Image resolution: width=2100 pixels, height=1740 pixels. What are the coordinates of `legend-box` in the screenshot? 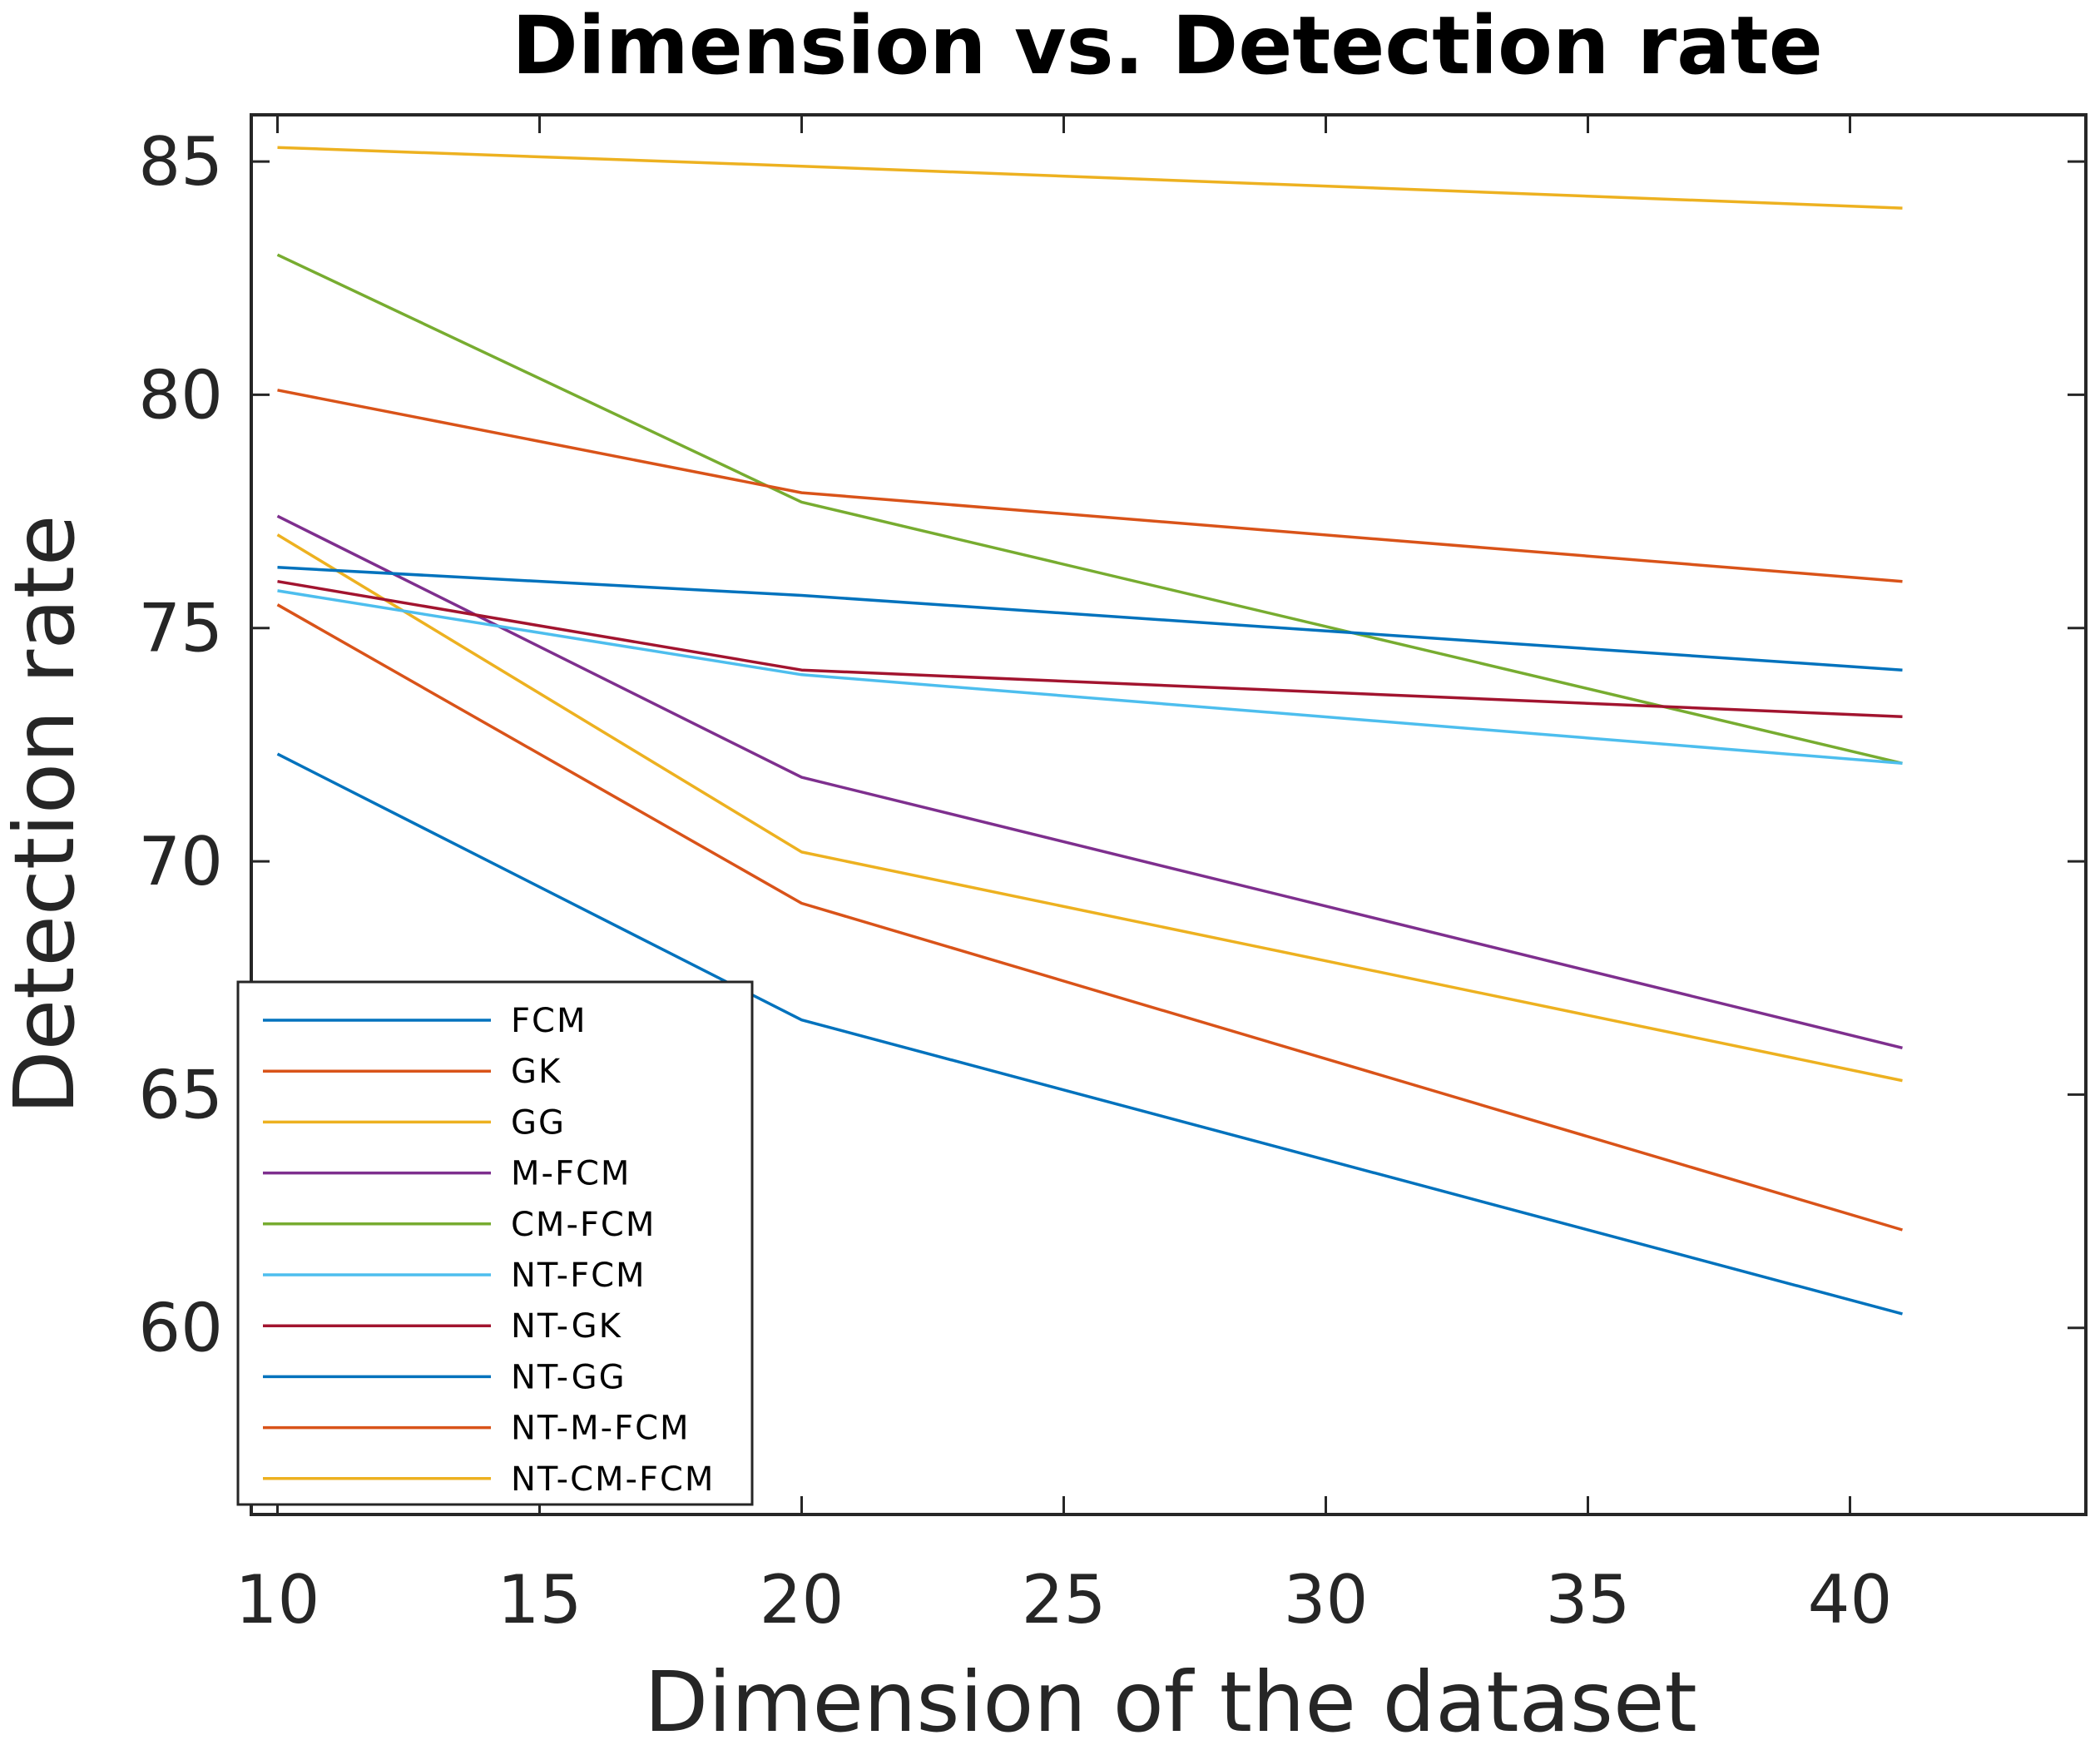 It's located at (495, 1243).